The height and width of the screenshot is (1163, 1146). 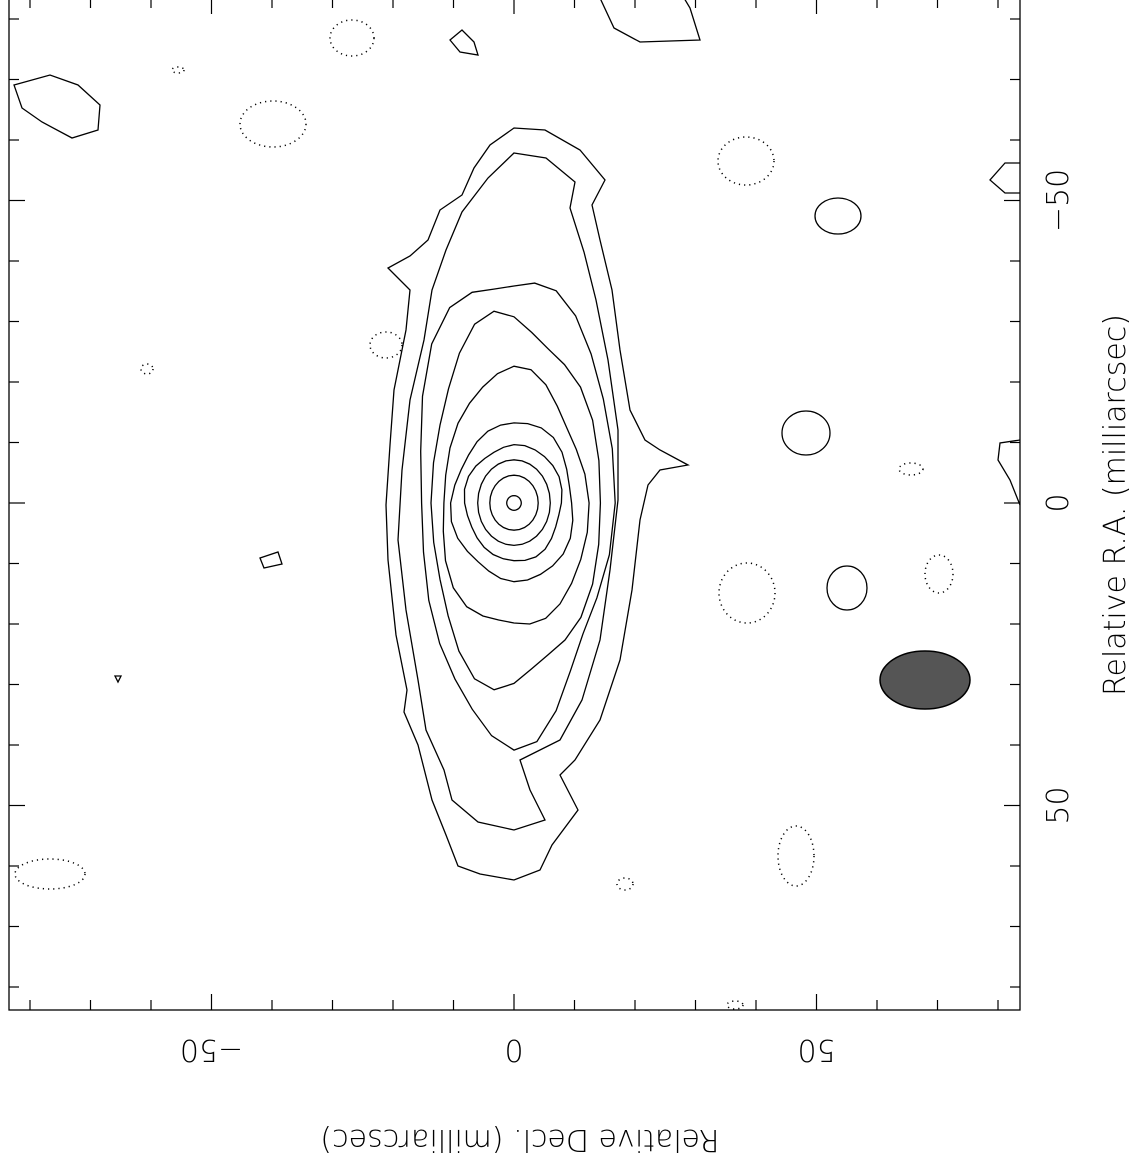 I want to click on x-axis-label: Relative R.A. (milliarcsec), so click(x=1115, y=505).